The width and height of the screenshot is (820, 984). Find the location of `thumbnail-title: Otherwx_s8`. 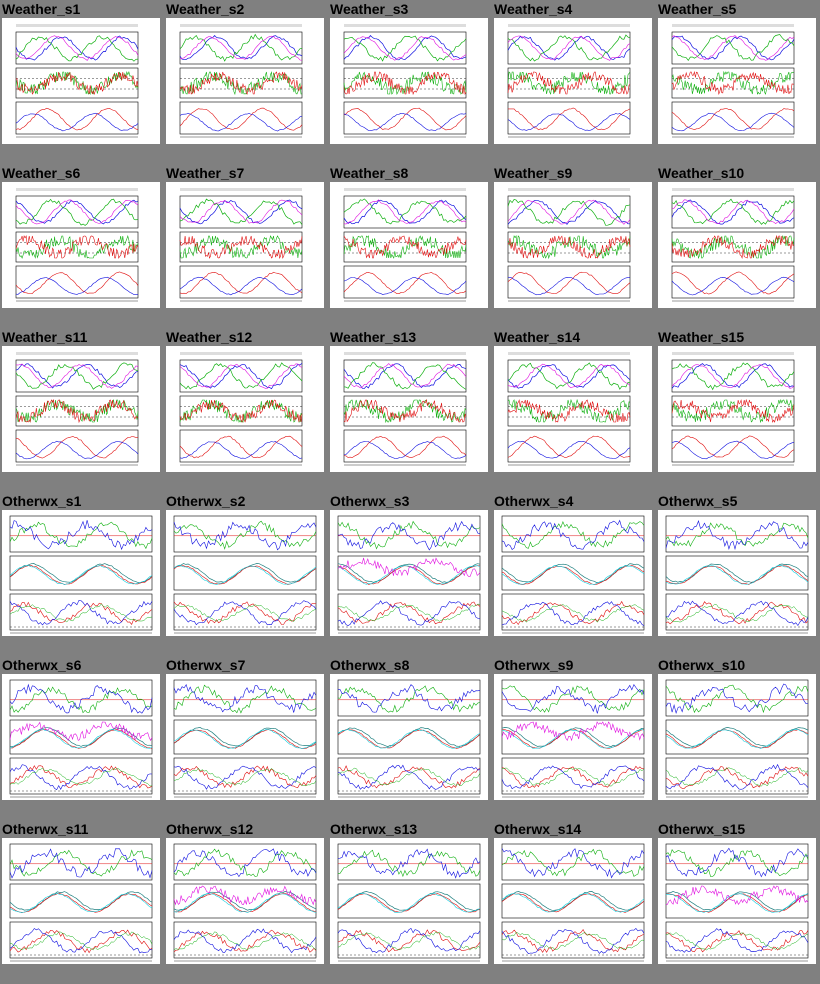

thumbnail-title: Otherwx_s8 is located at coordinates (370, 665).